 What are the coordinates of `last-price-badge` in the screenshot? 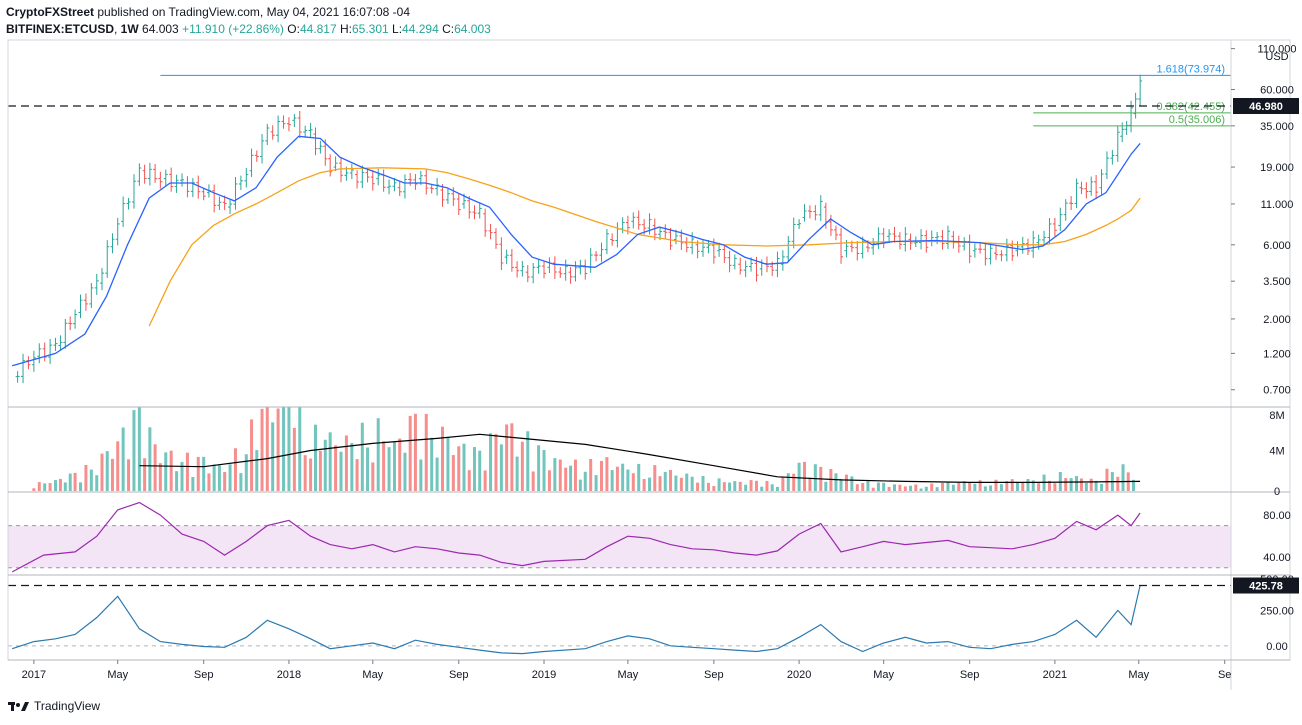 It's located at (1266, 106).